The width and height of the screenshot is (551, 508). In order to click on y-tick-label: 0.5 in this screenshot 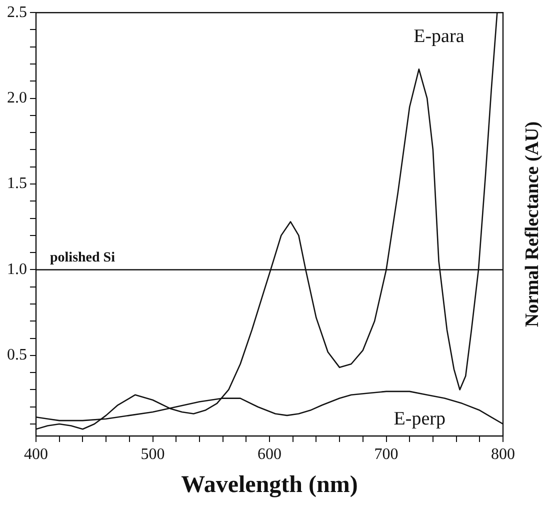, I will do `click(17, 355)`.